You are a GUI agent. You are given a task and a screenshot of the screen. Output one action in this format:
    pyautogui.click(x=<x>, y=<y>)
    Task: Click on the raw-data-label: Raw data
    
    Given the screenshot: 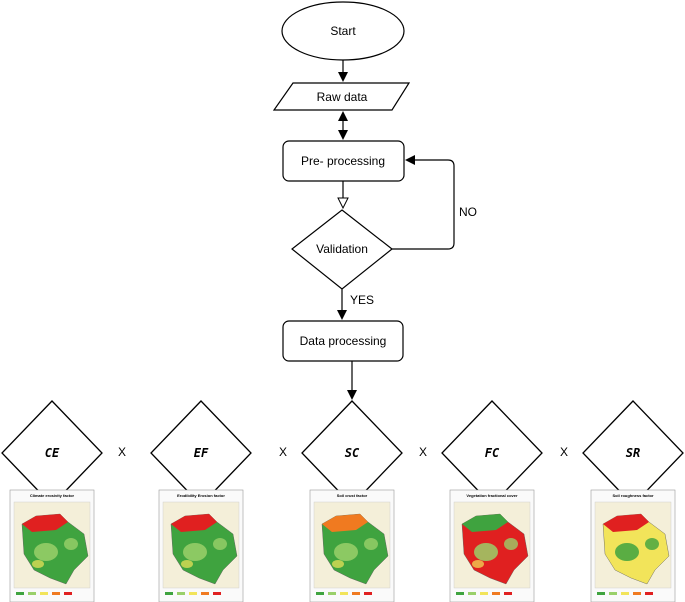 What is the action you would take?
    pyautogui.click(x=342, y=97)
    